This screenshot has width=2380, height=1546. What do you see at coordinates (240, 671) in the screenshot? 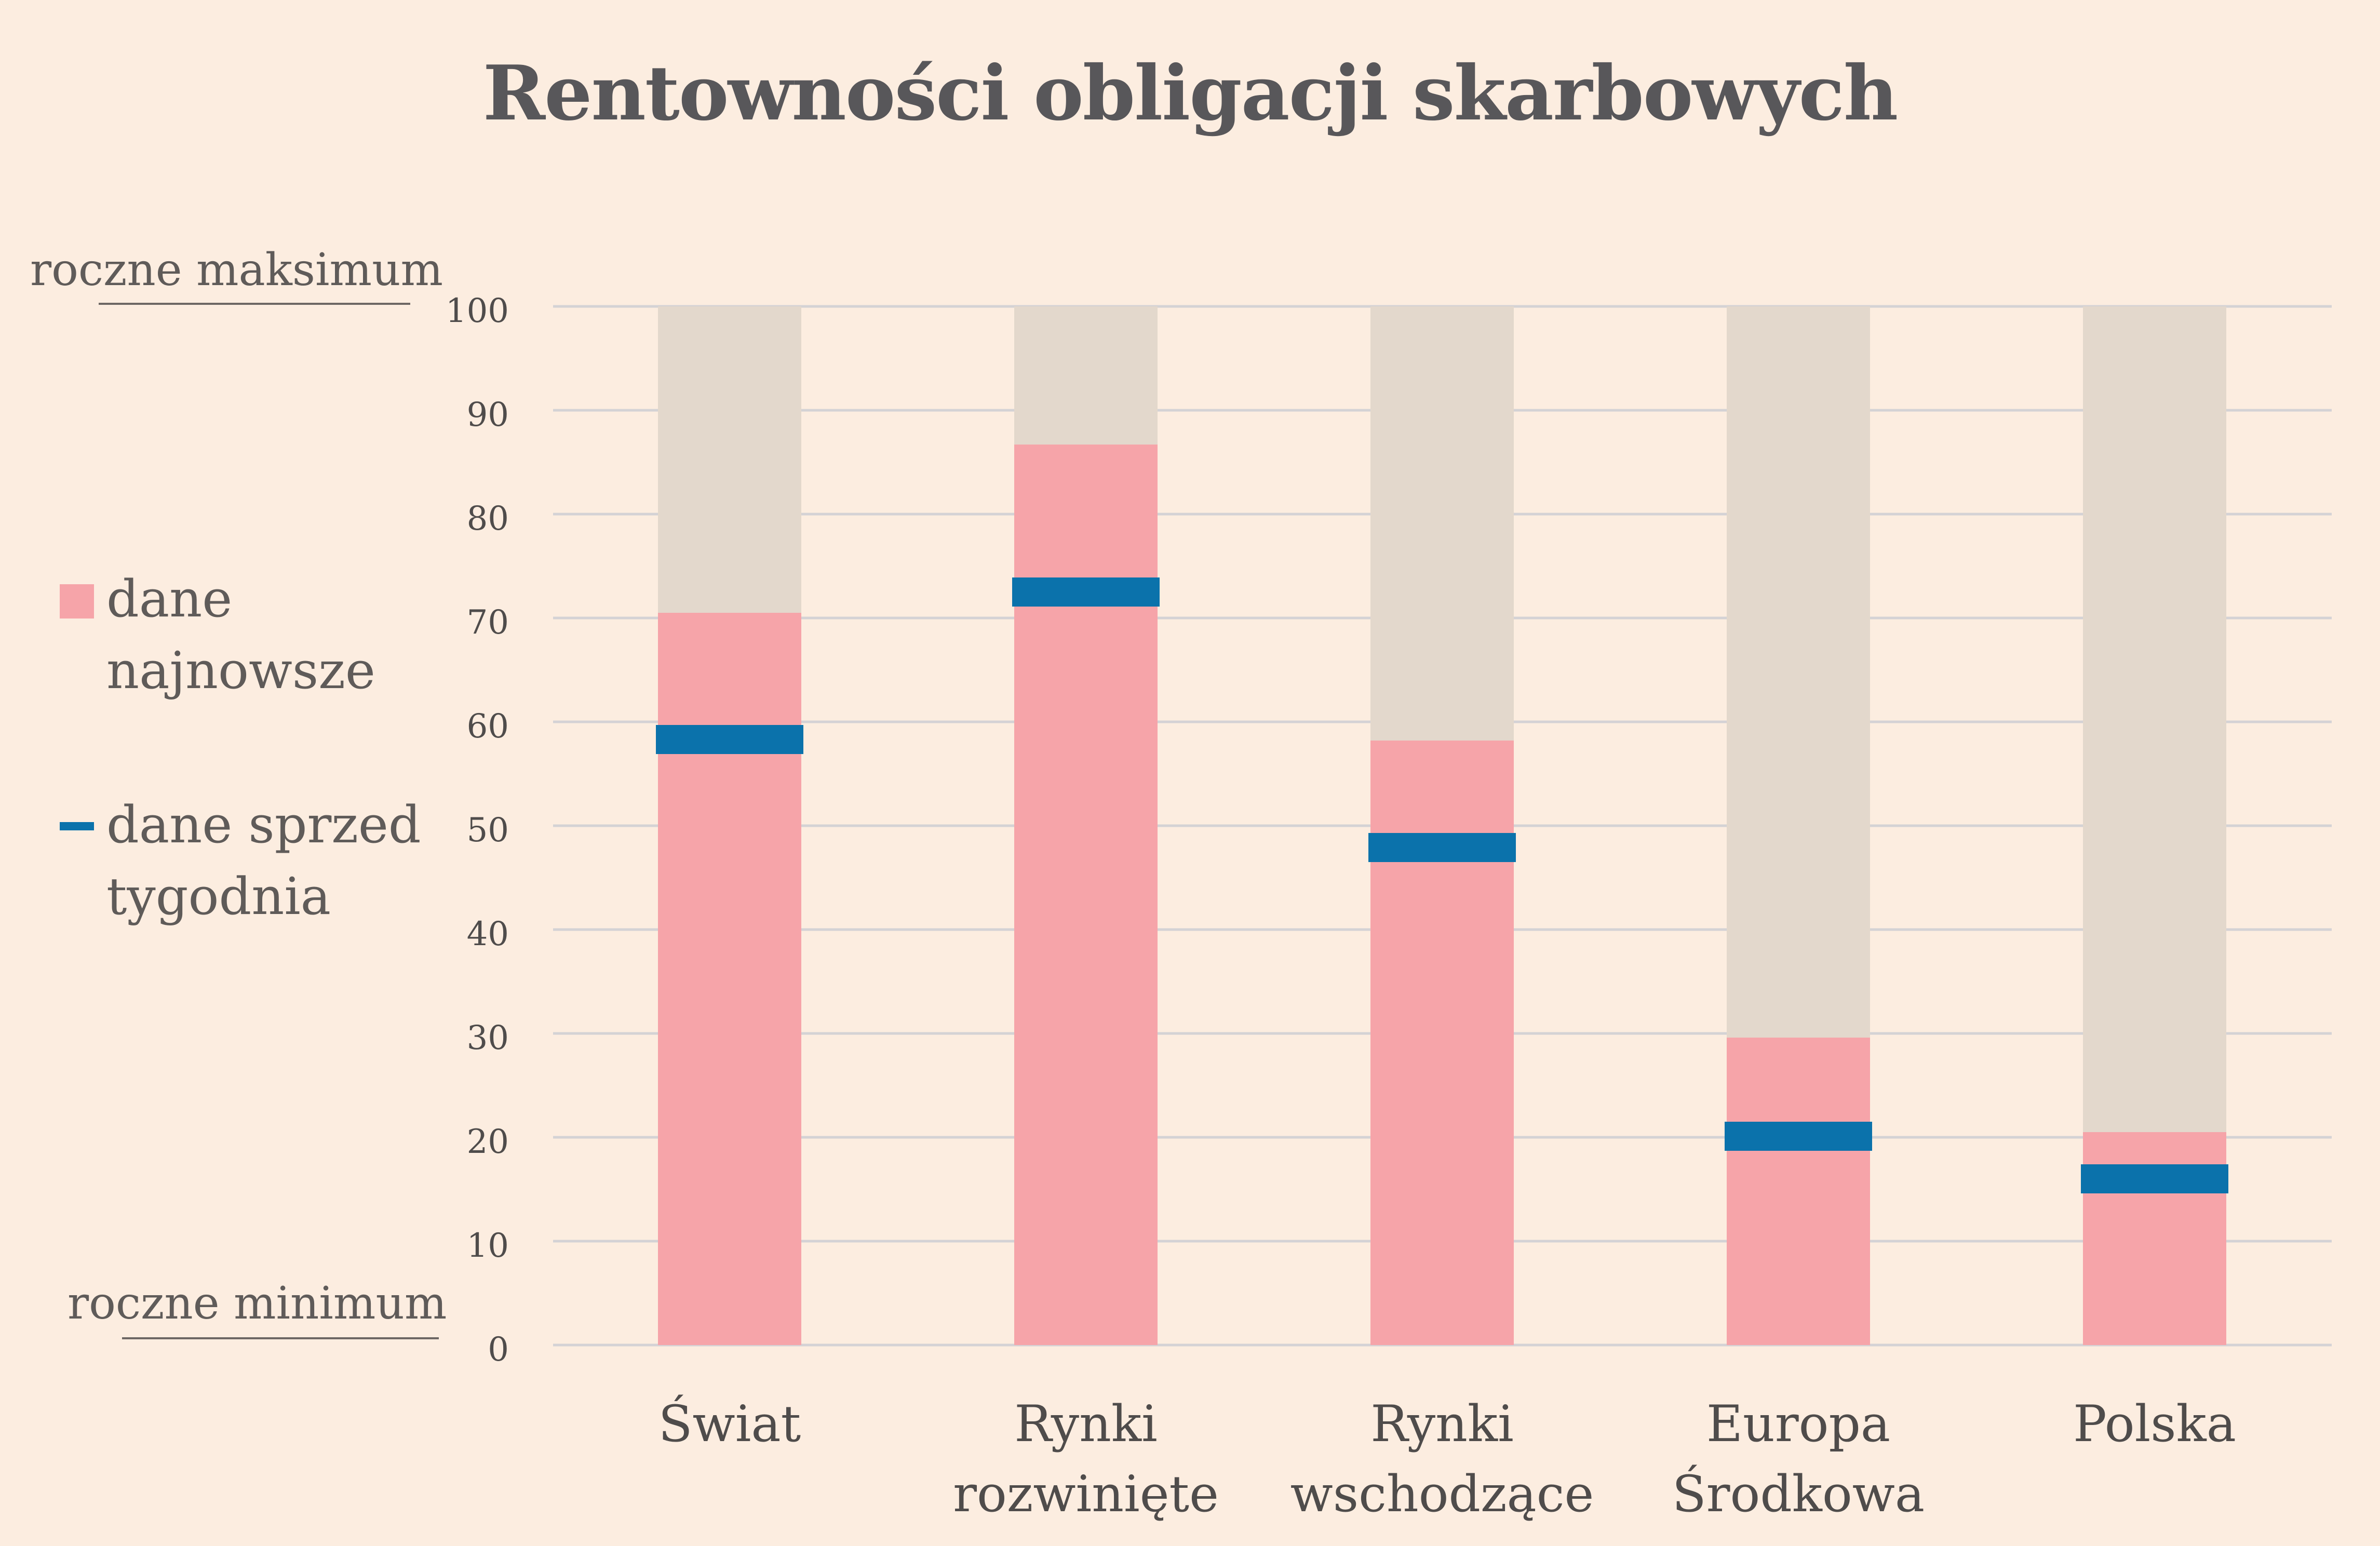
I see `legend-latest-line2: najnowsze` at bounding box center [240, 671].